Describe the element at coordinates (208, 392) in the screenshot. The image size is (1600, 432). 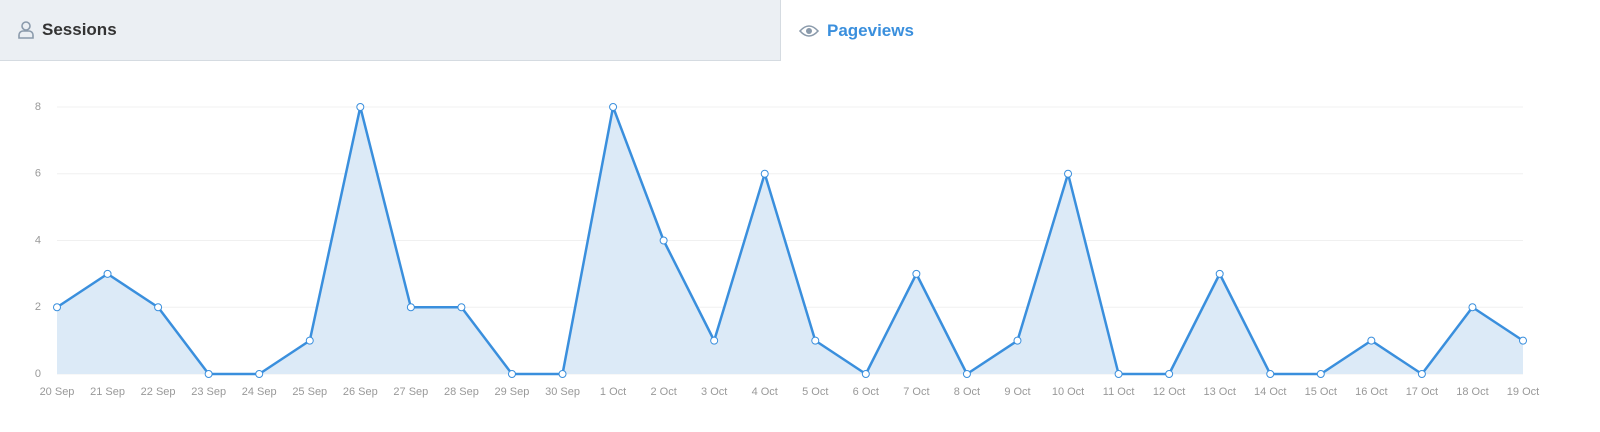
I see `x-tick-label: 23 Sep` at that location.